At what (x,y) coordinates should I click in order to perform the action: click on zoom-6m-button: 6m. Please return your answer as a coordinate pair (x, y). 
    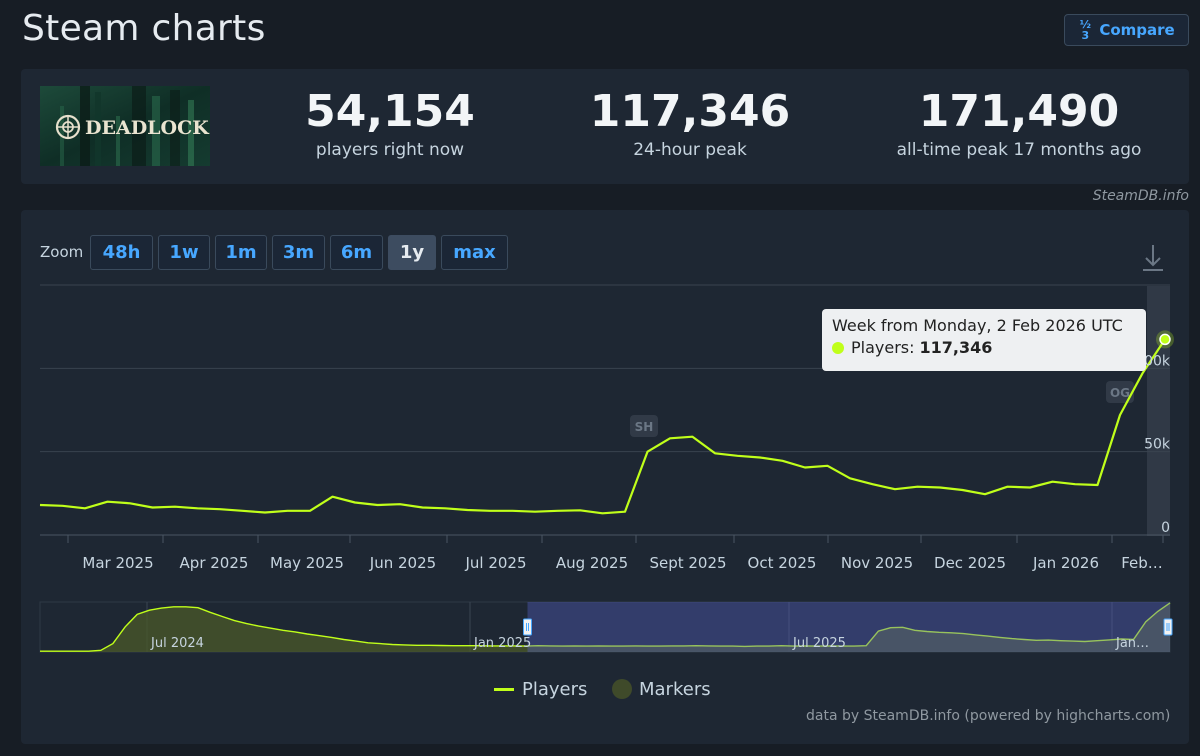
    Looking at the image, I should click on (356, 252).